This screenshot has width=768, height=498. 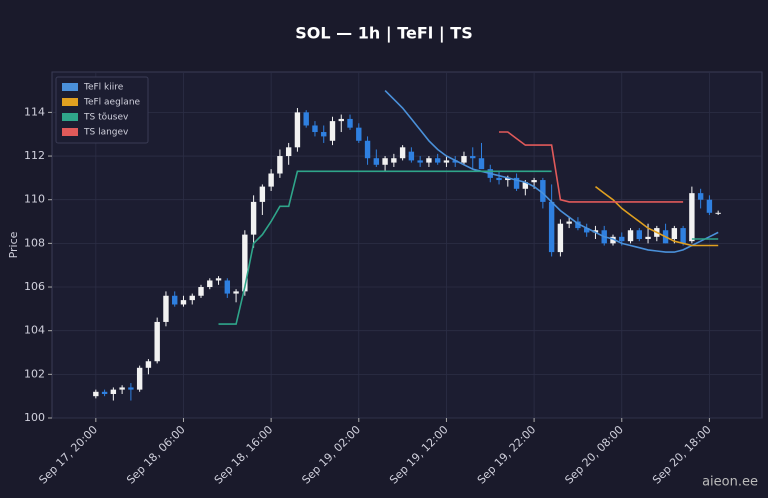 What do you see at coordinates (13, 244) in the screenshot?
I see `y-axis-label: Price` at bounding box center [13, 244].